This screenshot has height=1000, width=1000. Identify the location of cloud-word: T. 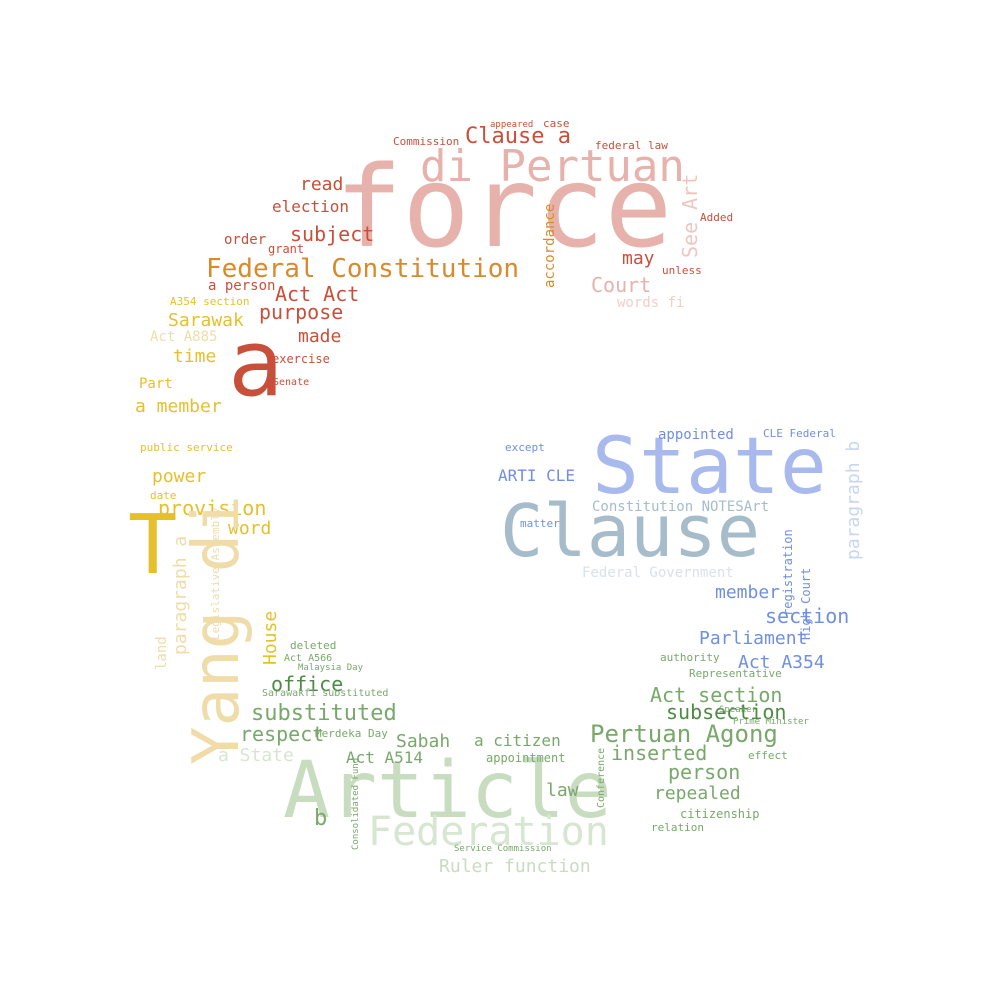
(153, 545).